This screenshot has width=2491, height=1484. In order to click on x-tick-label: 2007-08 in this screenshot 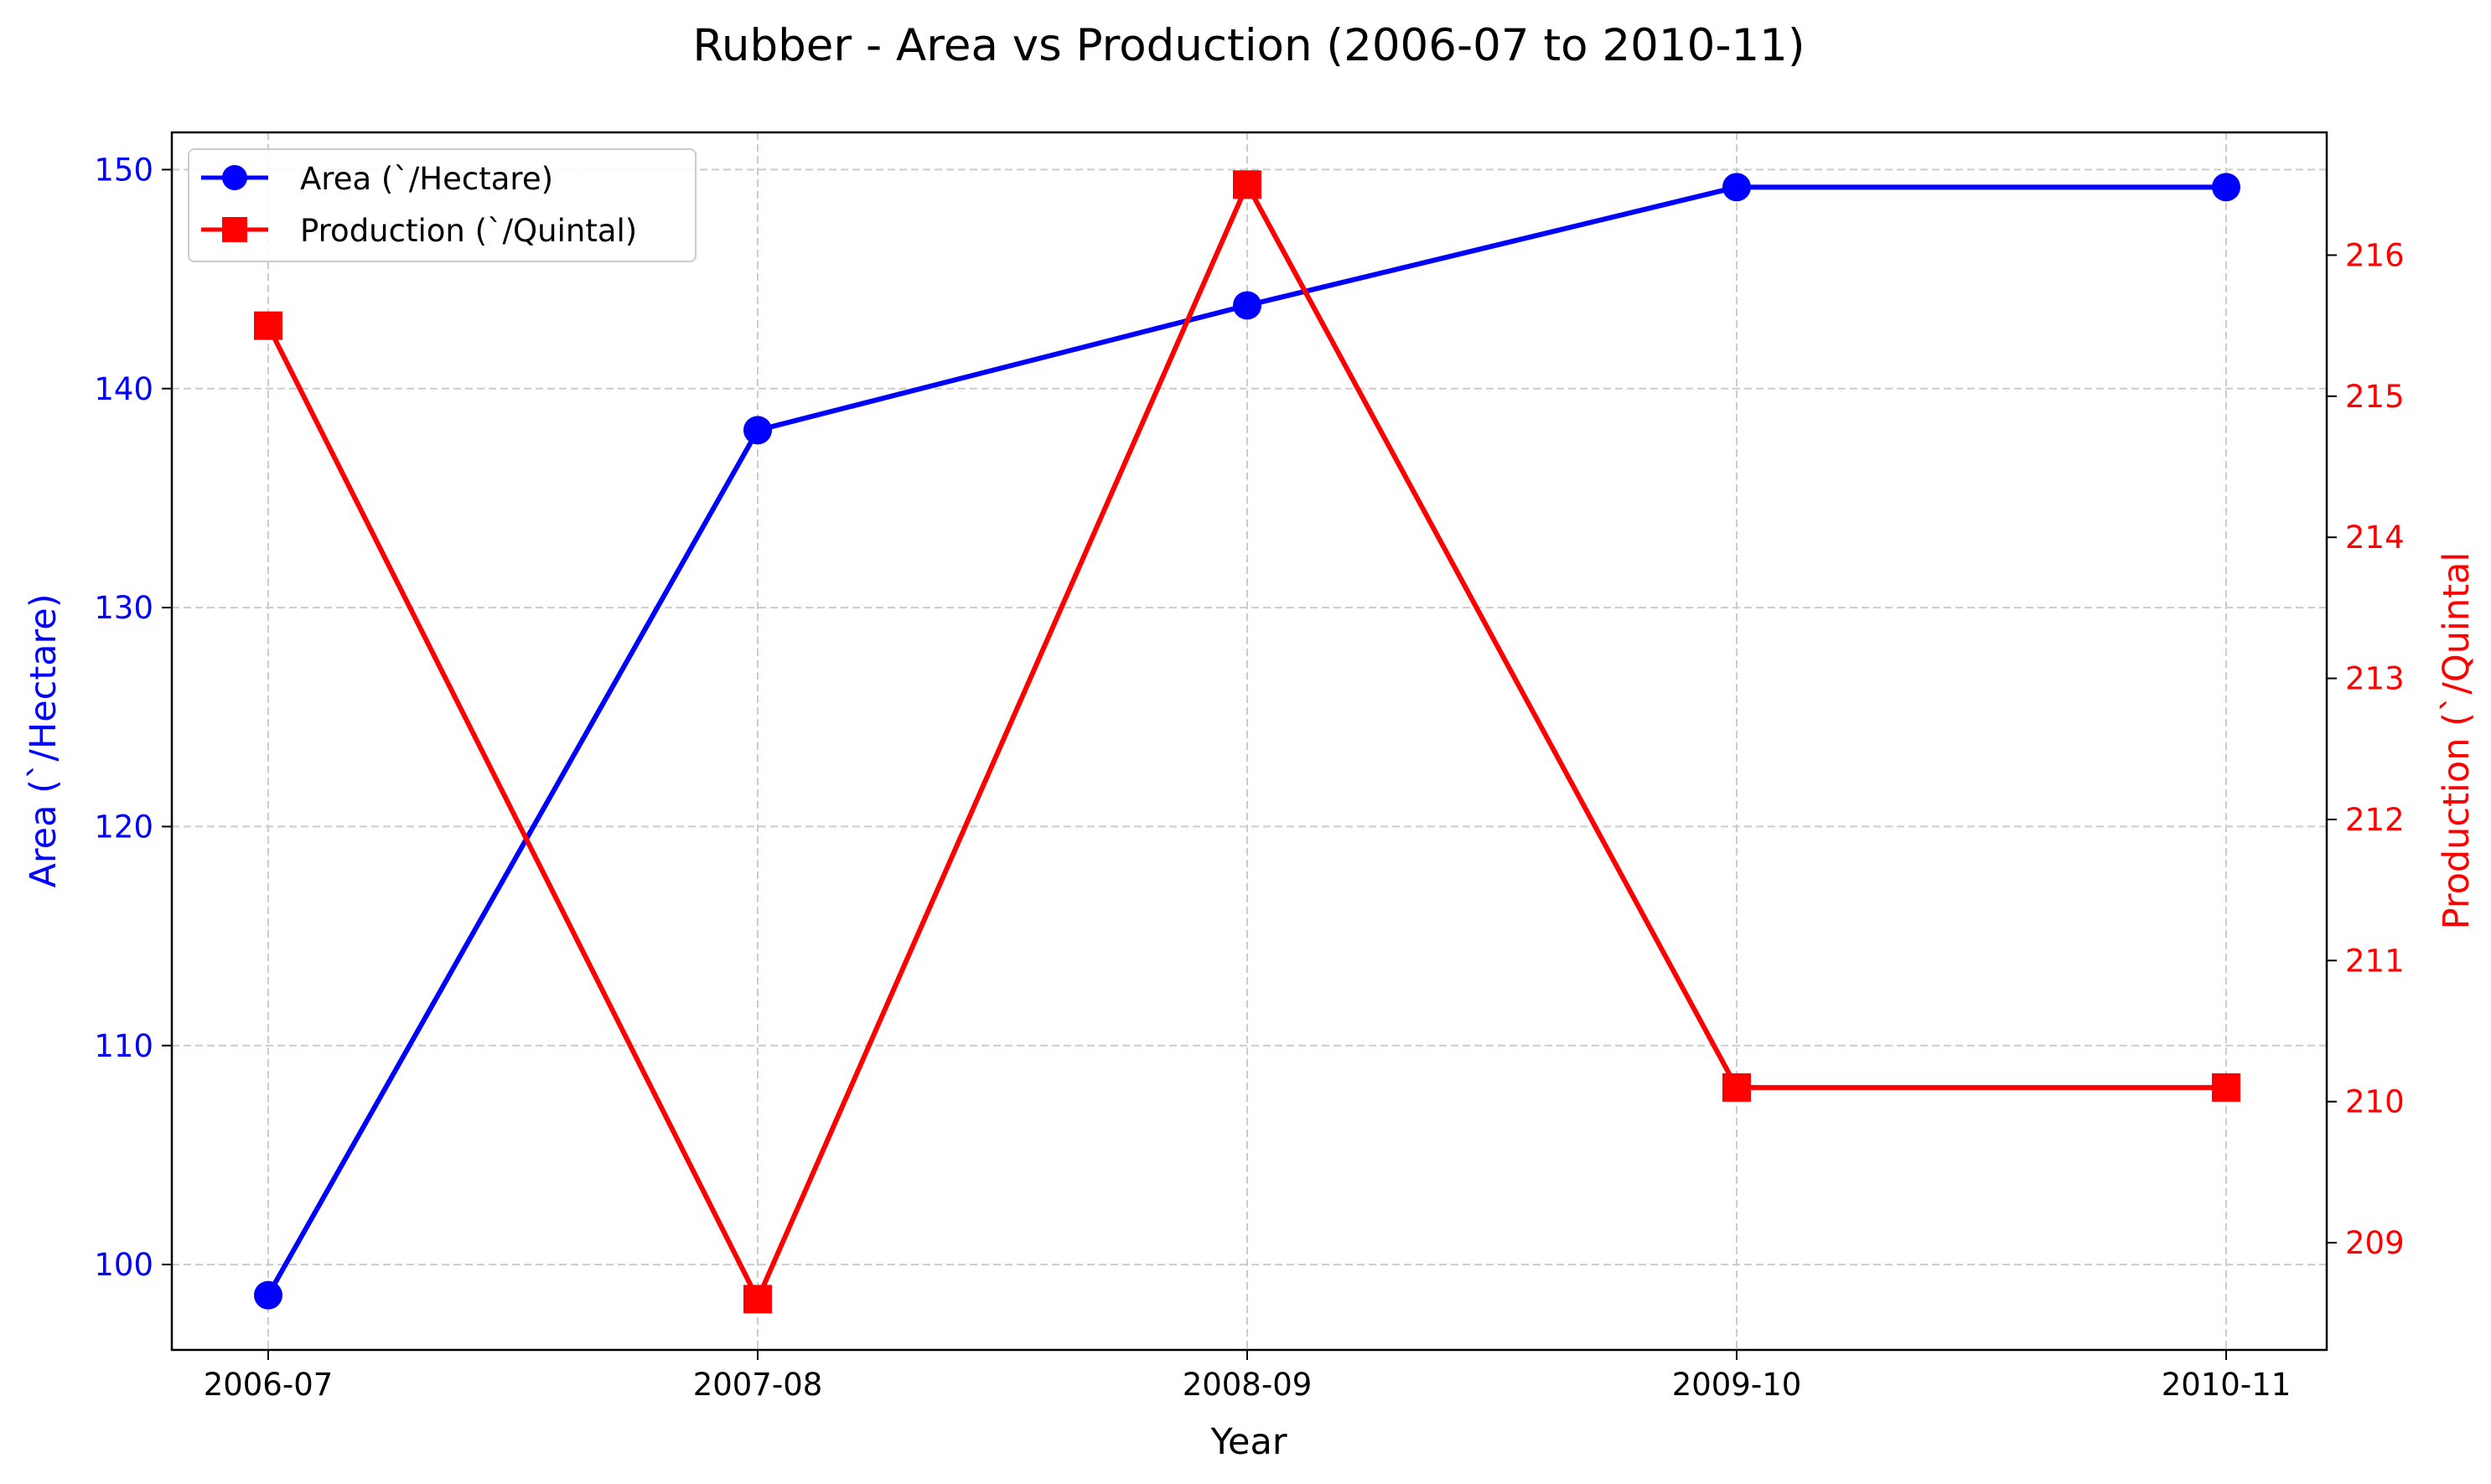, I will do `click(758, 1385)`.